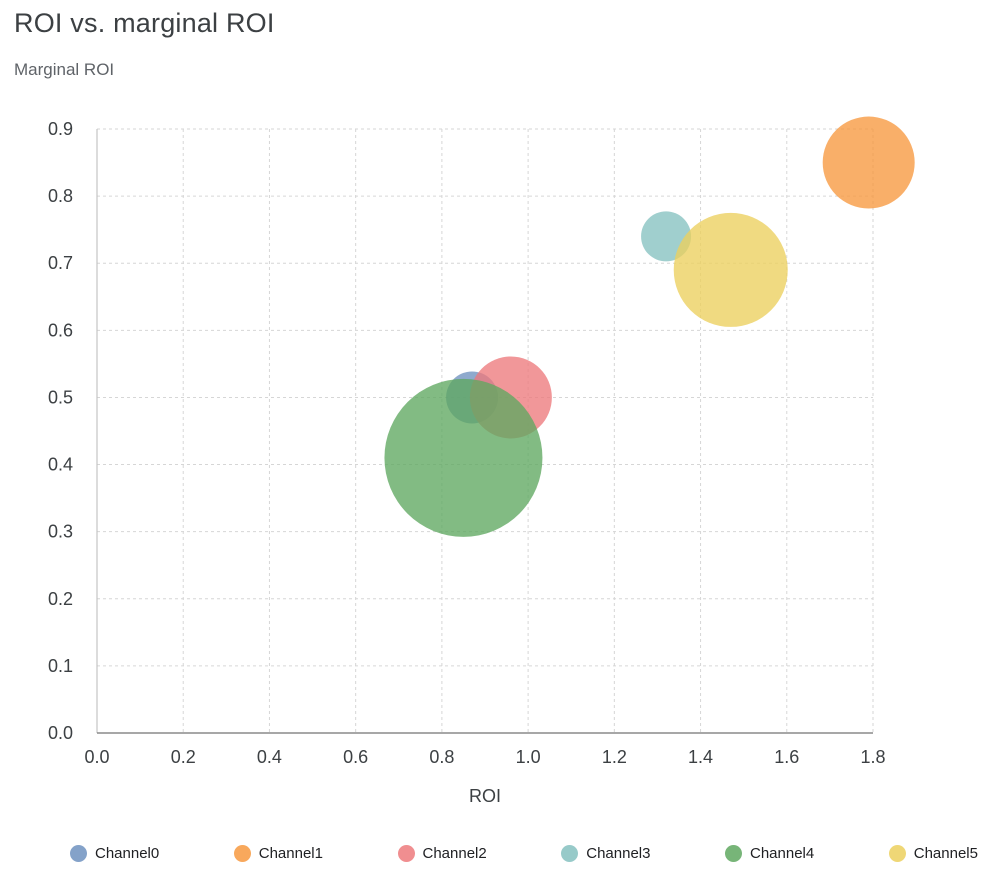 This screenshot has width=996, height=878. What do you see at coordinates (614, 757) in the screenshot?
I see `x-tick-label: 1.2` at bounding box center [614, 757].